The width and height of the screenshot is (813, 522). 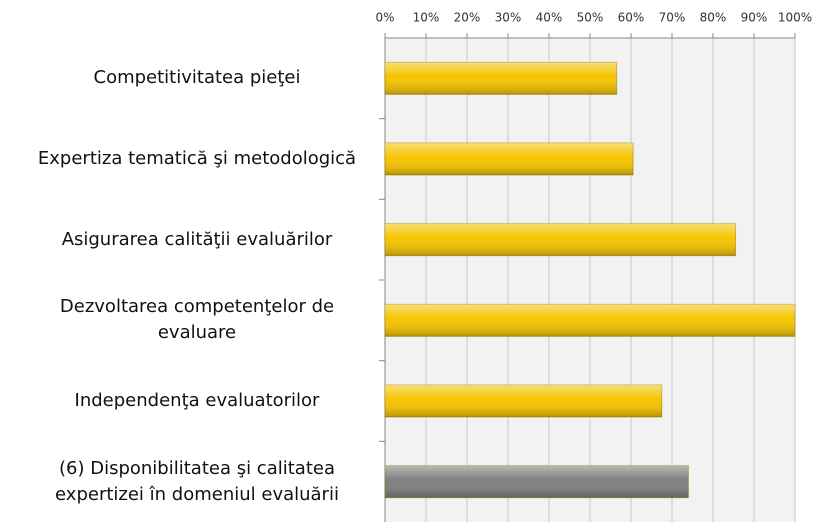 I want to click on x-tick-label: 60%, so click(x=631, y=18).